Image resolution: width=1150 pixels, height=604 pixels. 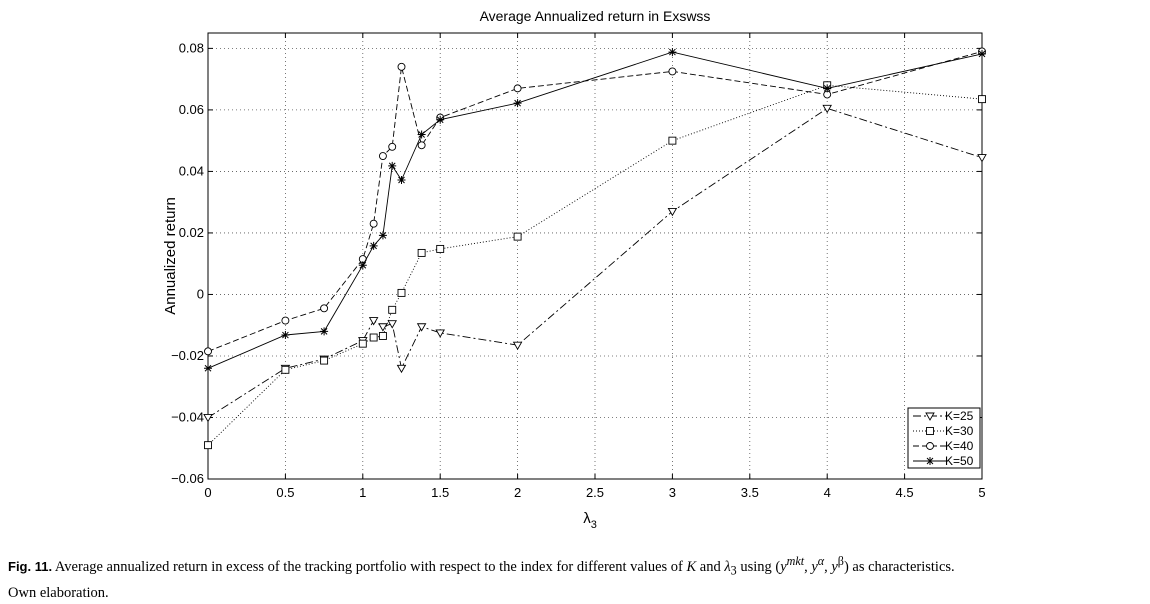 I want to click on caption-comma-2: ,, so click(x=828, y=566).